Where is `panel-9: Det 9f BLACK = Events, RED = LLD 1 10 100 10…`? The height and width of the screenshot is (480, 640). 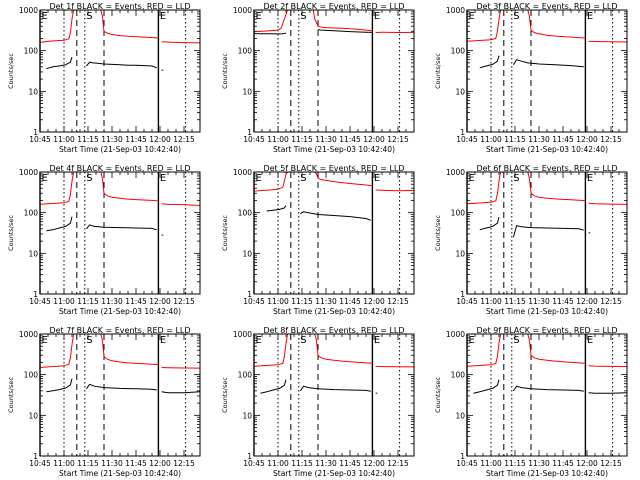
panel-9: Det 9f BLACK = Events, RED = LLD 1 10 100 10… is located at coordinates (531, 402).